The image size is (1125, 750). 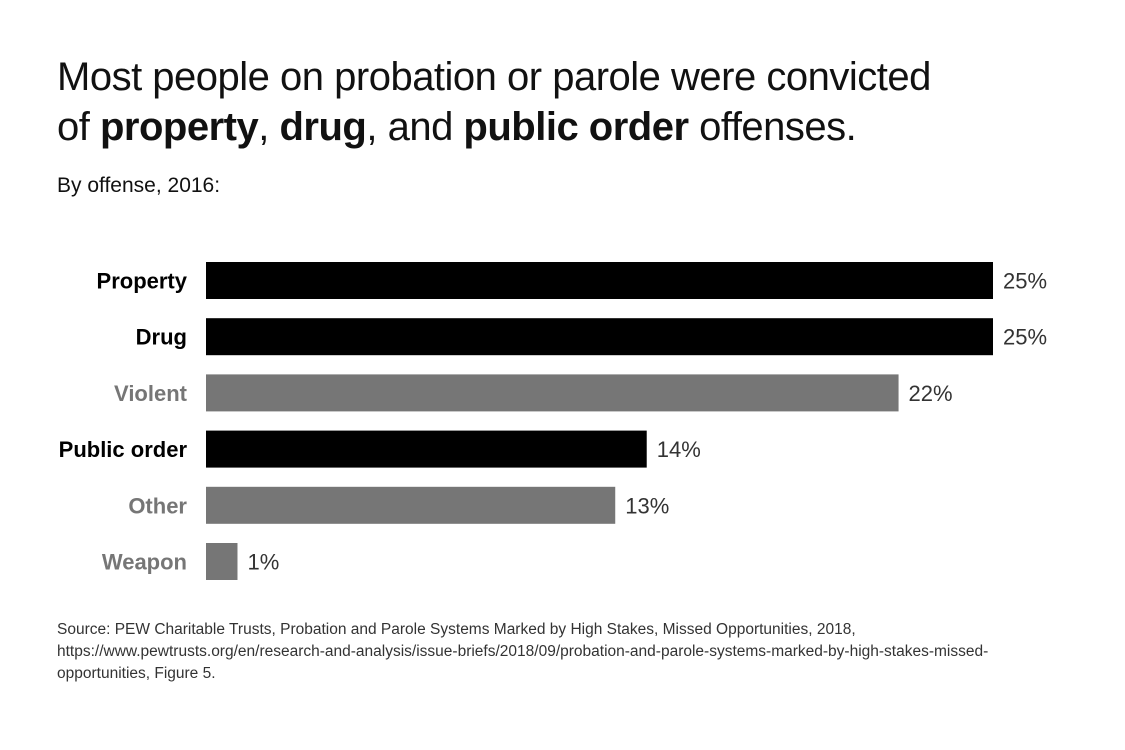 What do you see at coordinates (144, 562) in the screenshot?
I see `category-label: Weapon` at bounding box center [144, 562].